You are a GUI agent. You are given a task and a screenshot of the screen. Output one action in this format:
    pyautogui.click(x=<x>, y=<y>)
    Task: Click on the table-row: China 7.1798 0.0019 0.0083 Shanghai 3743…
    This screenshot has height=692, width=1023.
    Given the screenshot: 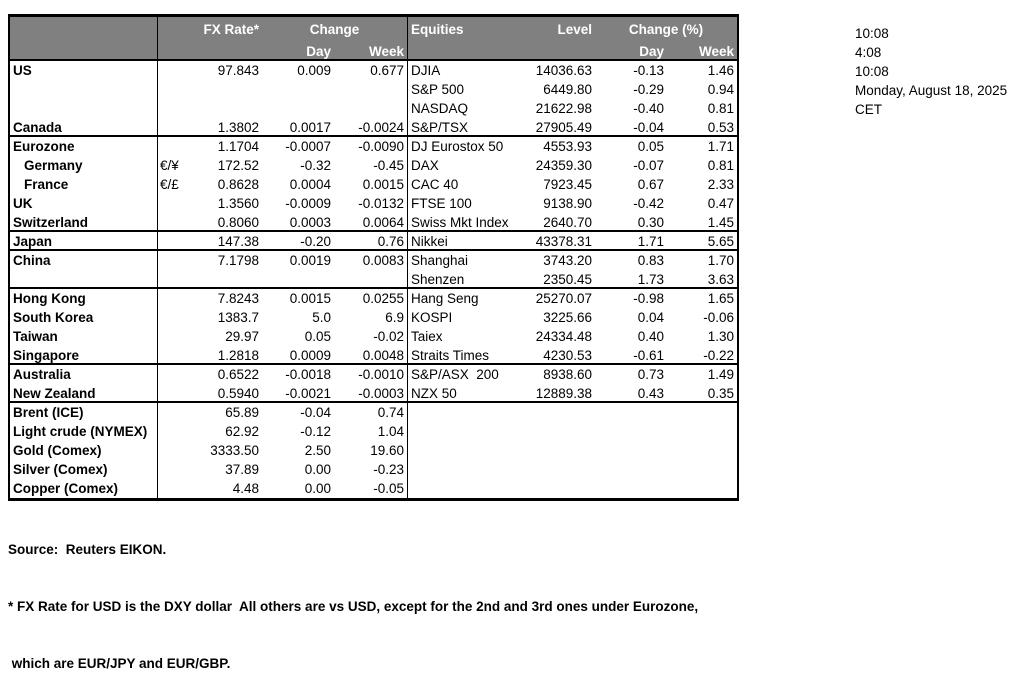 What is the action you would take?
    pyautogui.click(x=373, y=260)
    